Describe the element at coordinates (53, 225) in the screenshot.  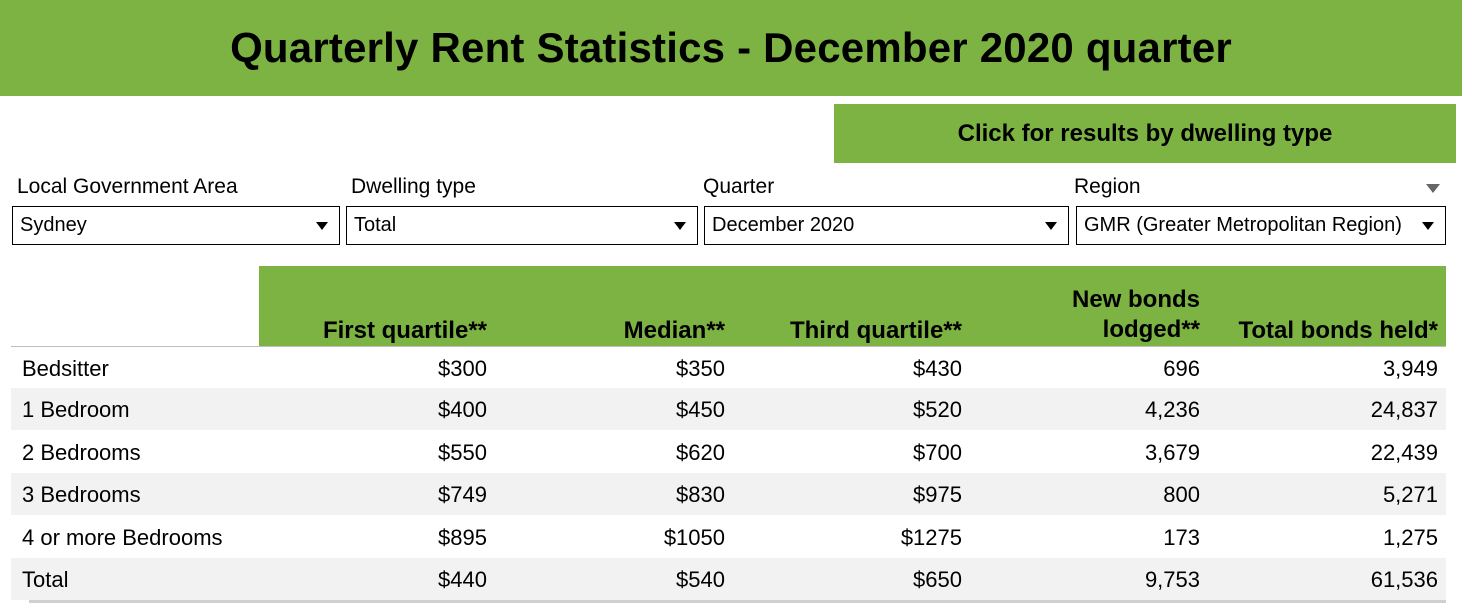
I see `lga-select-value: Sydney` at that location.